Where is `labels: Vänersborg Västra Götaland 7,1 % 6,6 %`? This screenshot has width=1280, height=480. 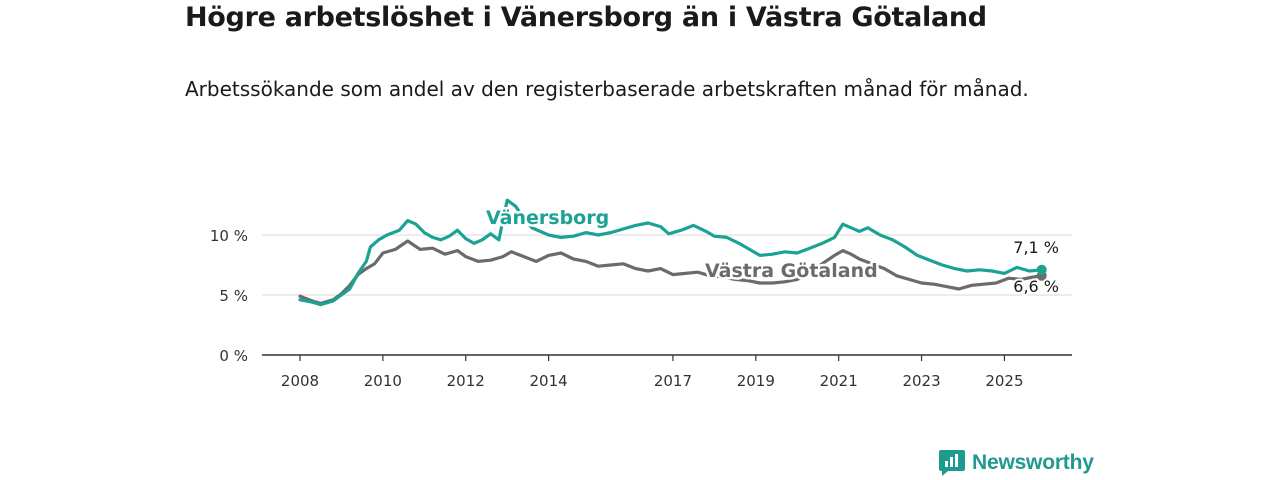 labels: Vänersborg Västra Götaland 7,1 % 6,6 % is located at coordinates (773, 252).